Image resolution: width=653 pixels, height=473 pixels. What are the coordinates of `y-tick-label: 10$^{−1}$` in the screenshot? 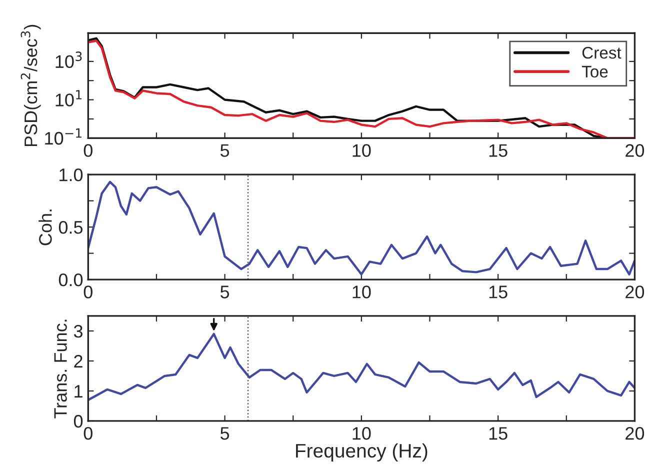 It's located at (63, 136).